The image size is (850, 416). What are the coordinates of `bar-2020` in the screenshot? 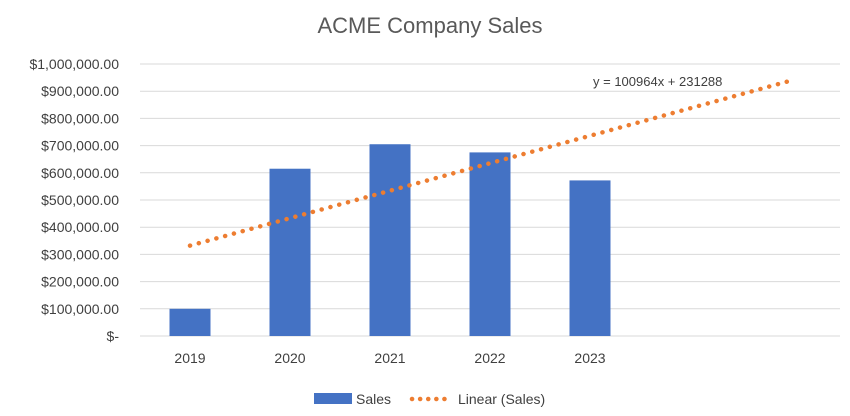 It's located at (290, 252).